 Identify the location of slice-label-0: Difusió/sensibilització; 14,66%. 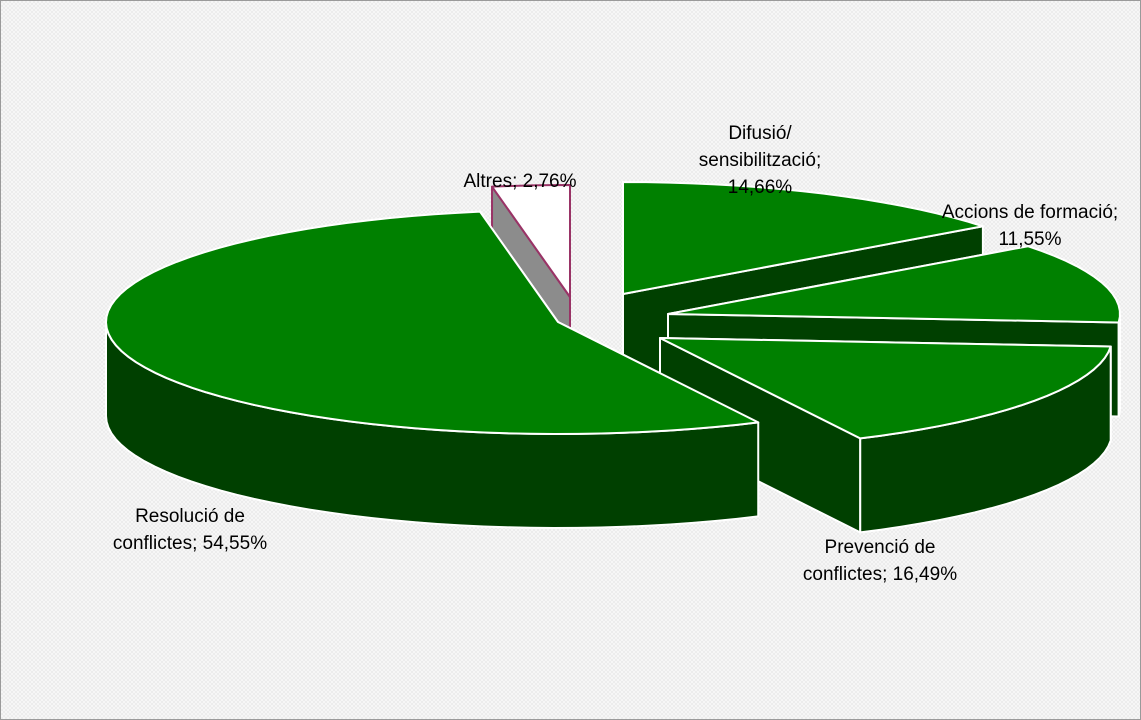
(760, 160).